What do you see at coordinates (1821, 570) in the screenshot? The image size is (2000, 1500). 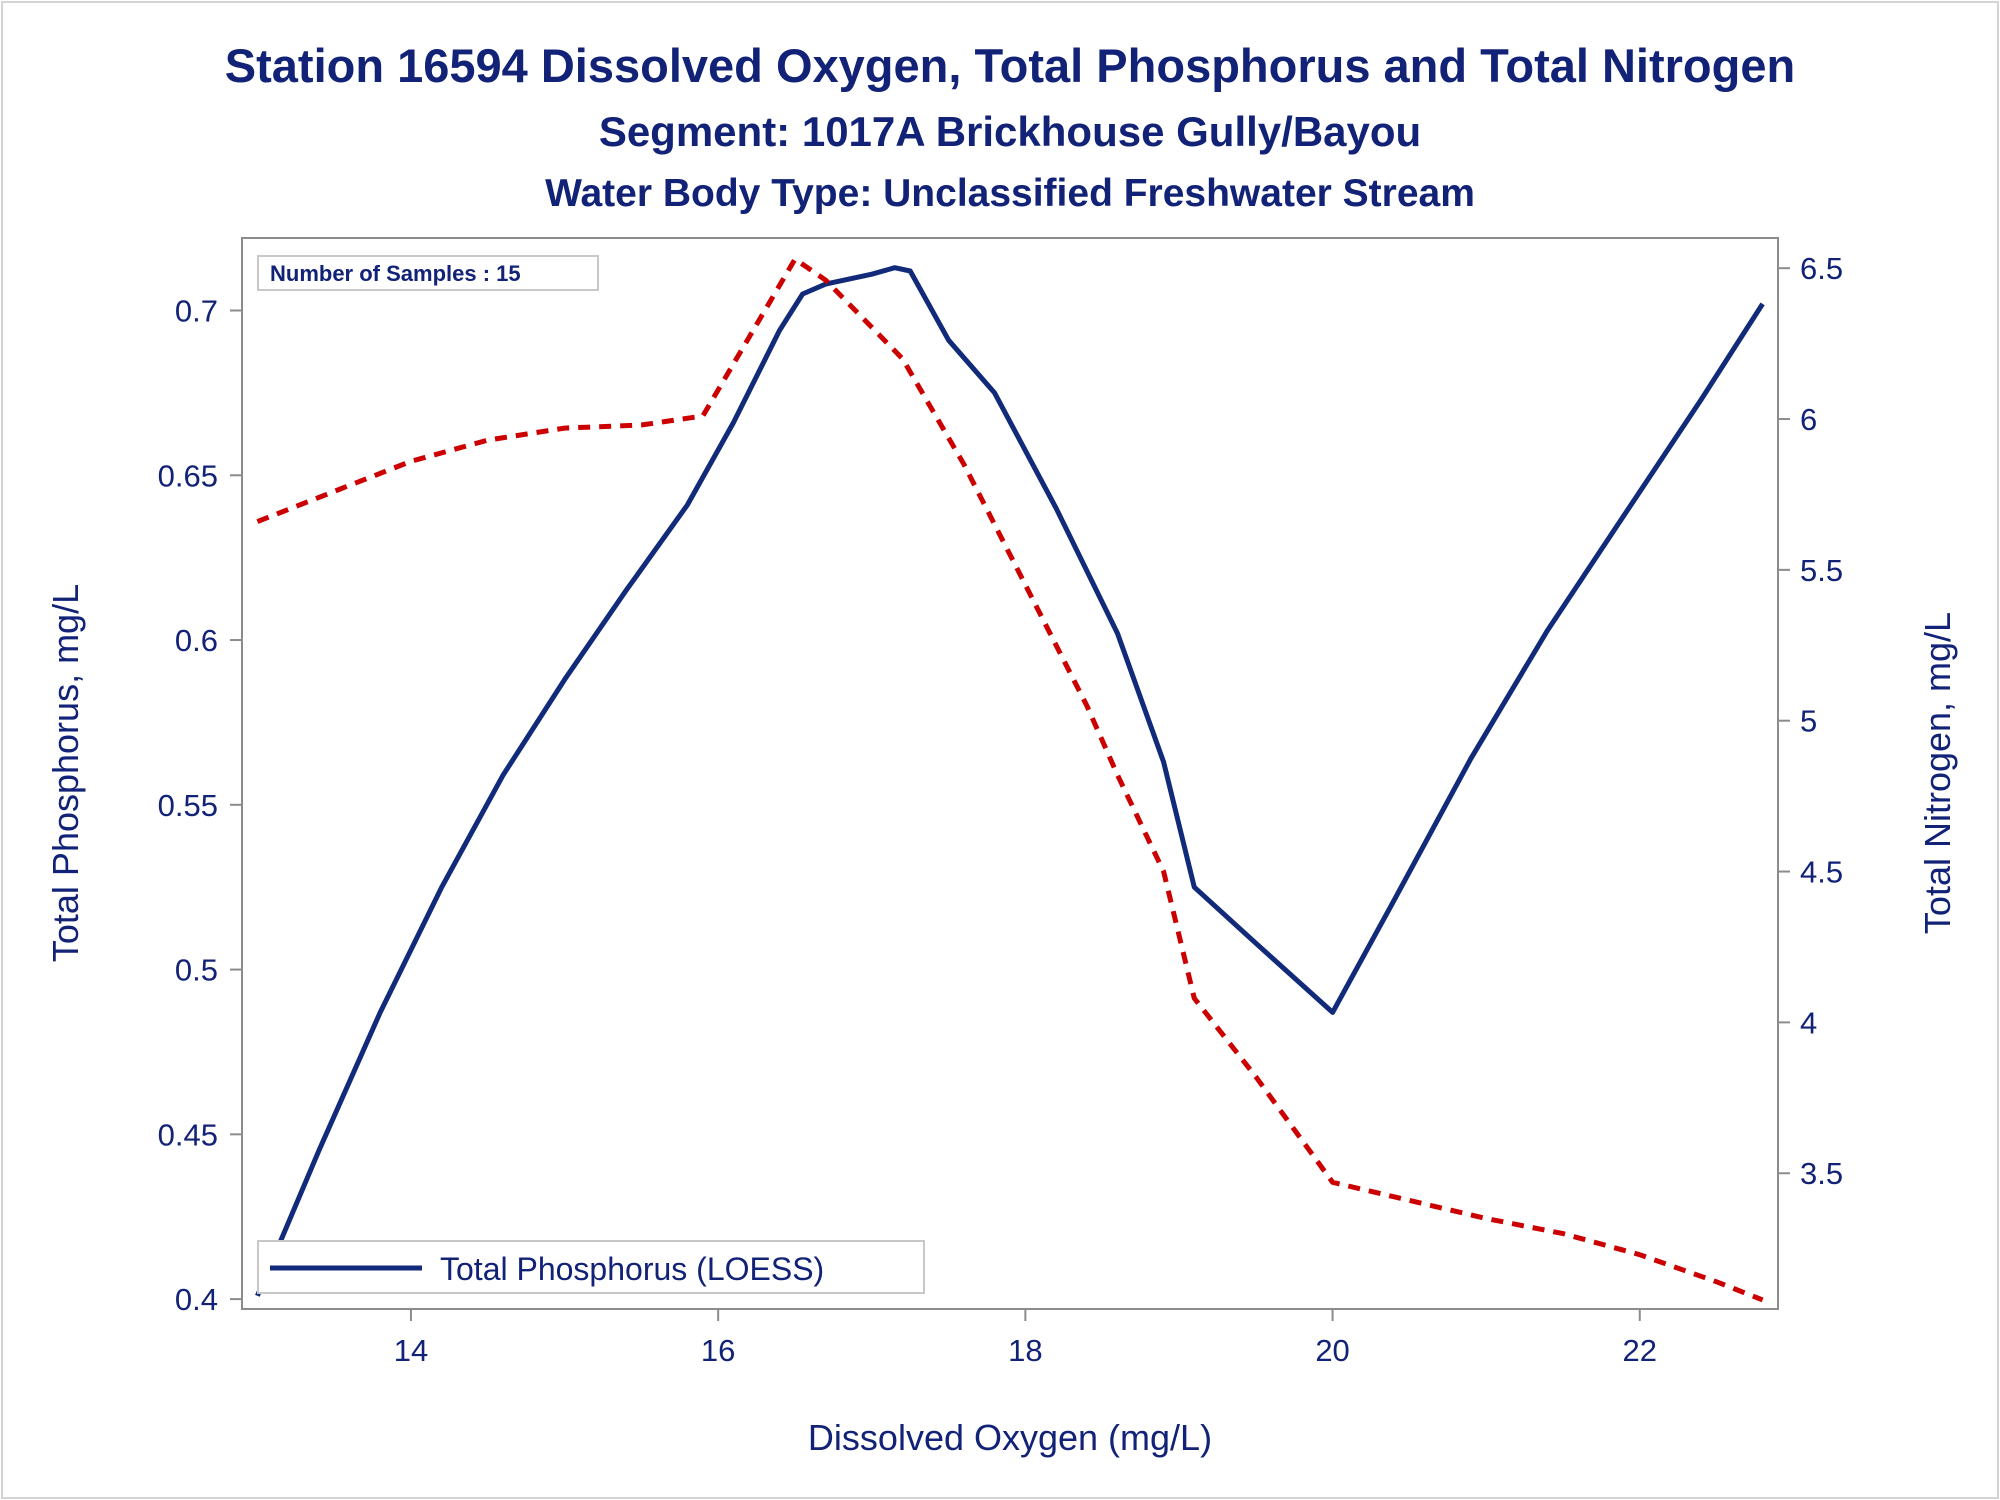 I see `y2-tick-label: 5.5` at bounding box center [1821, 570].